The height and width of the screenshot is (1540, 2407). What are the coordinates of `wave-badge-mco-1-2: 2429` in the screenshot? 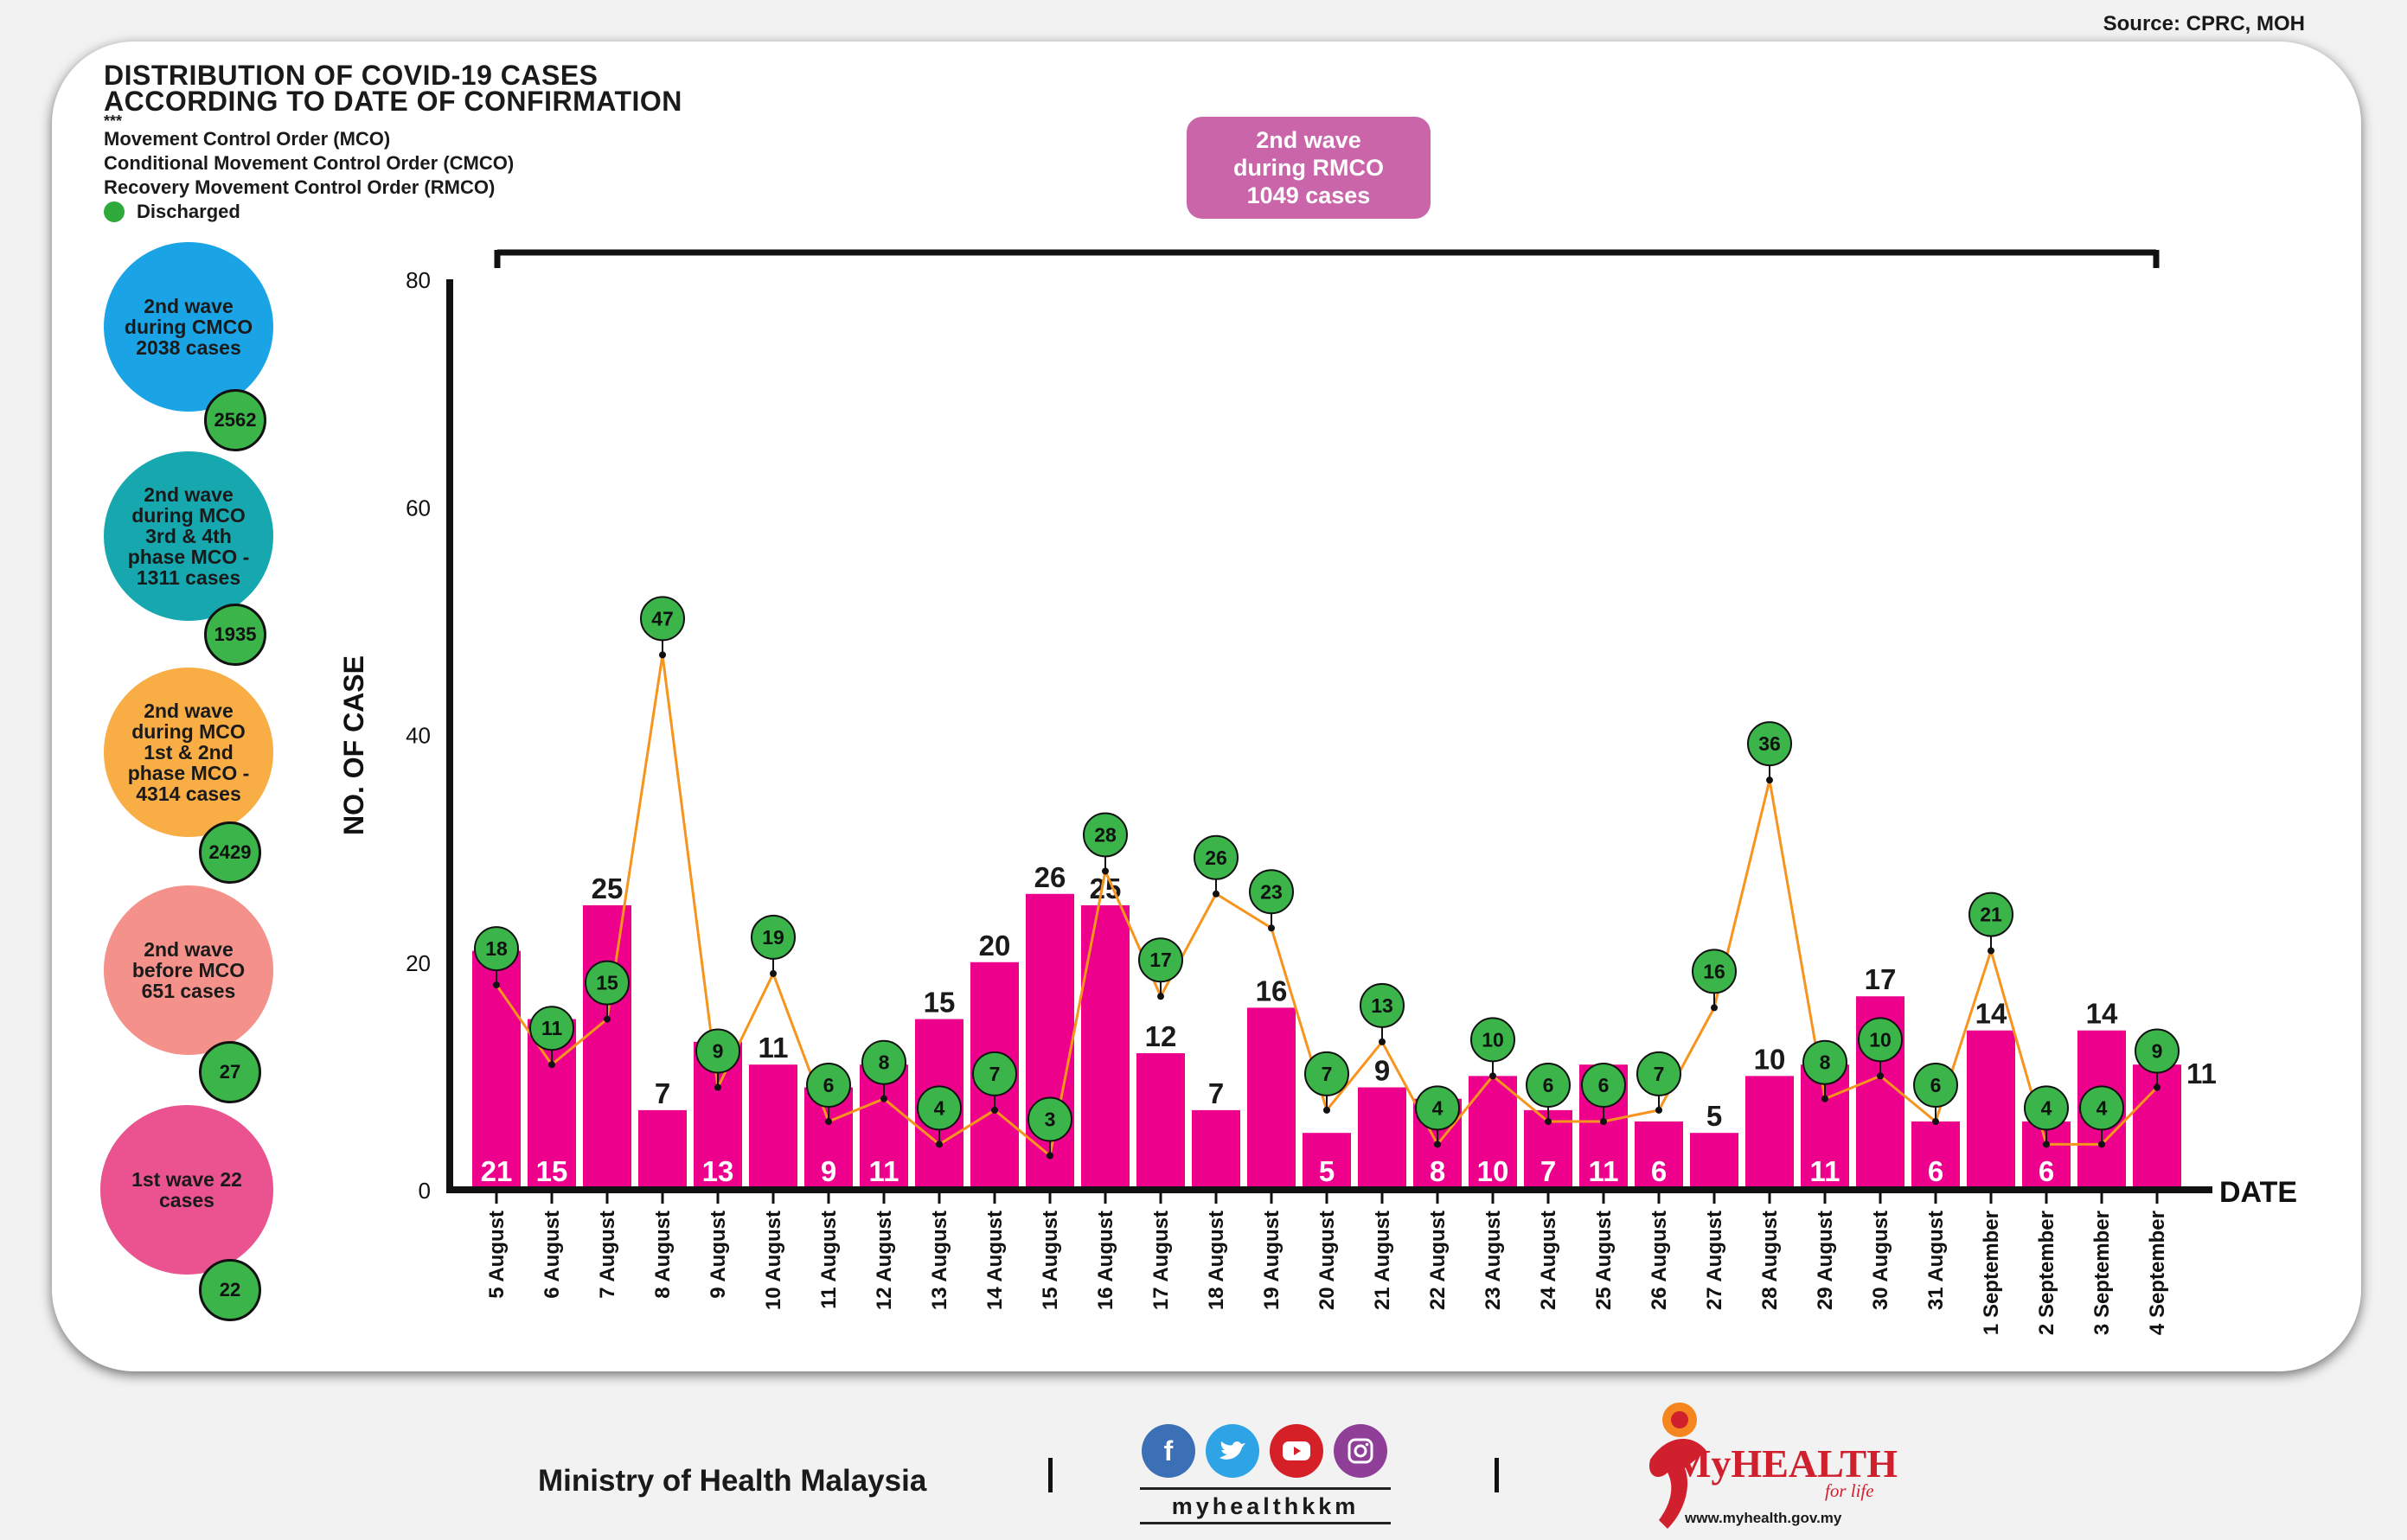 It's located at (230, 852).